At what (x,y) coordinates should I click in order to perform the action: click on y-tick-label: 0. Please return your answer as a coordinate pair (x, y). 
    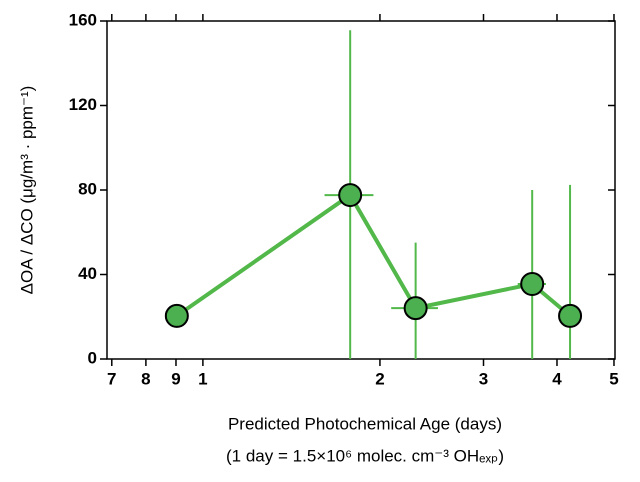
    Looking at the image, I should click on (92, 357).